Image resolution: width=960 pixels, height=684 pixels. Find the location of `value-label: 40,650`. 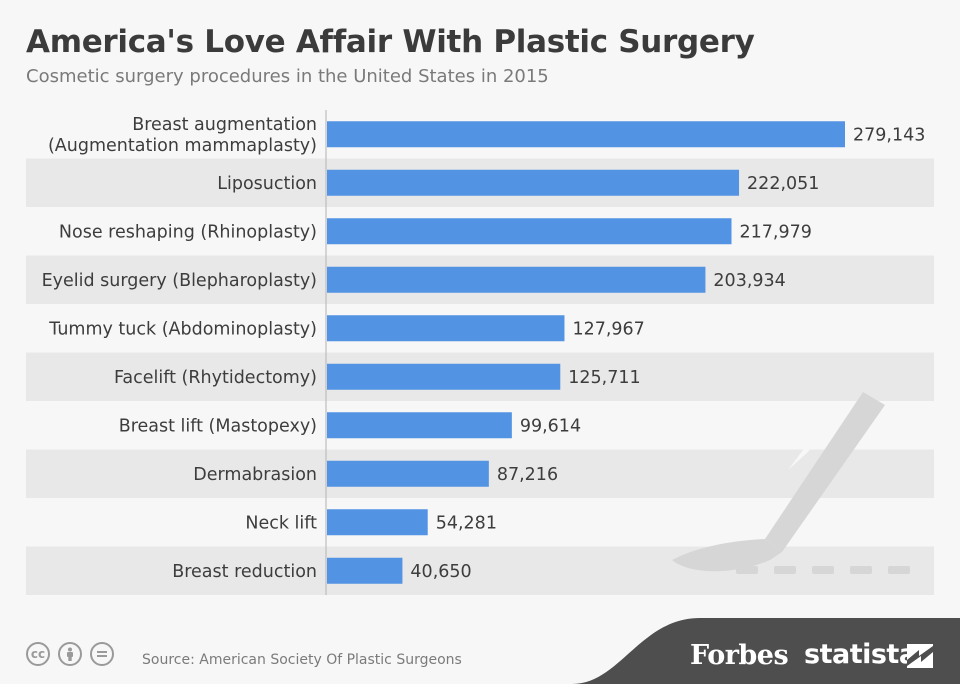

value-label: 40,650 is located at coordinates (440, 572).